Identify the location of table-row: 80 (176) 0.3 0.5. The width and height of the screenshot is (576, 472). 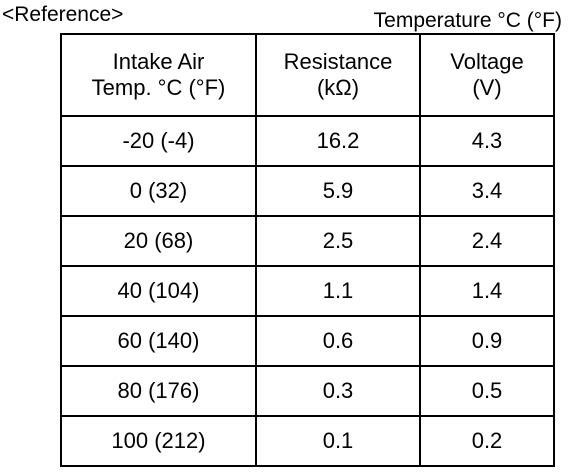
(307, 391).